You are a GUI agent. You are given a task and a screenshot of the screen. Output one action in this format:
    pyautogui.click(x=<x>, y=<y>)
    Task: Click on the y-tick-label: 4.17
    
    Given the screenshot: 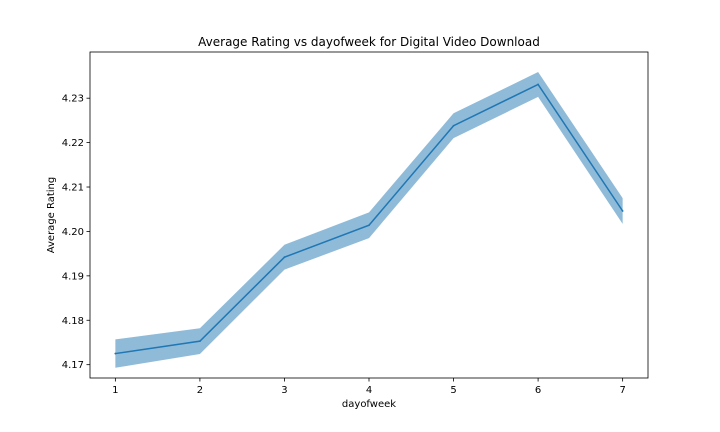 What is the action you would take?
    pyautogui.click(x=73, y=365)
    